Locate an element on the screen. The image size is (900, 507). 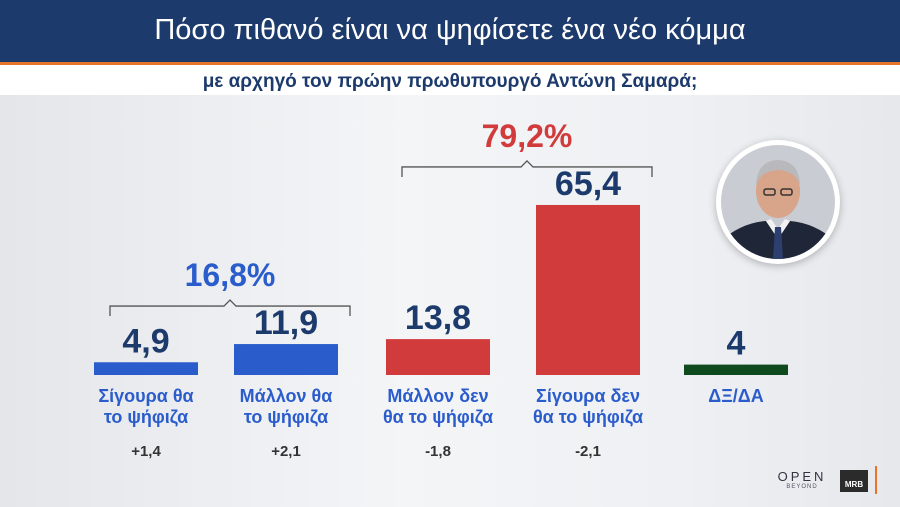
group-total-label: 16,8% is located at coordinates (230, 275).